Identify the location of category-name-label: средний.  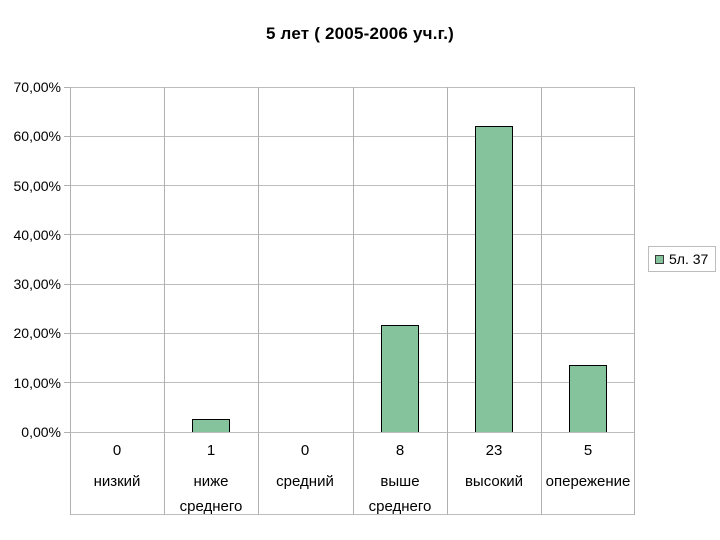
(305, 481).